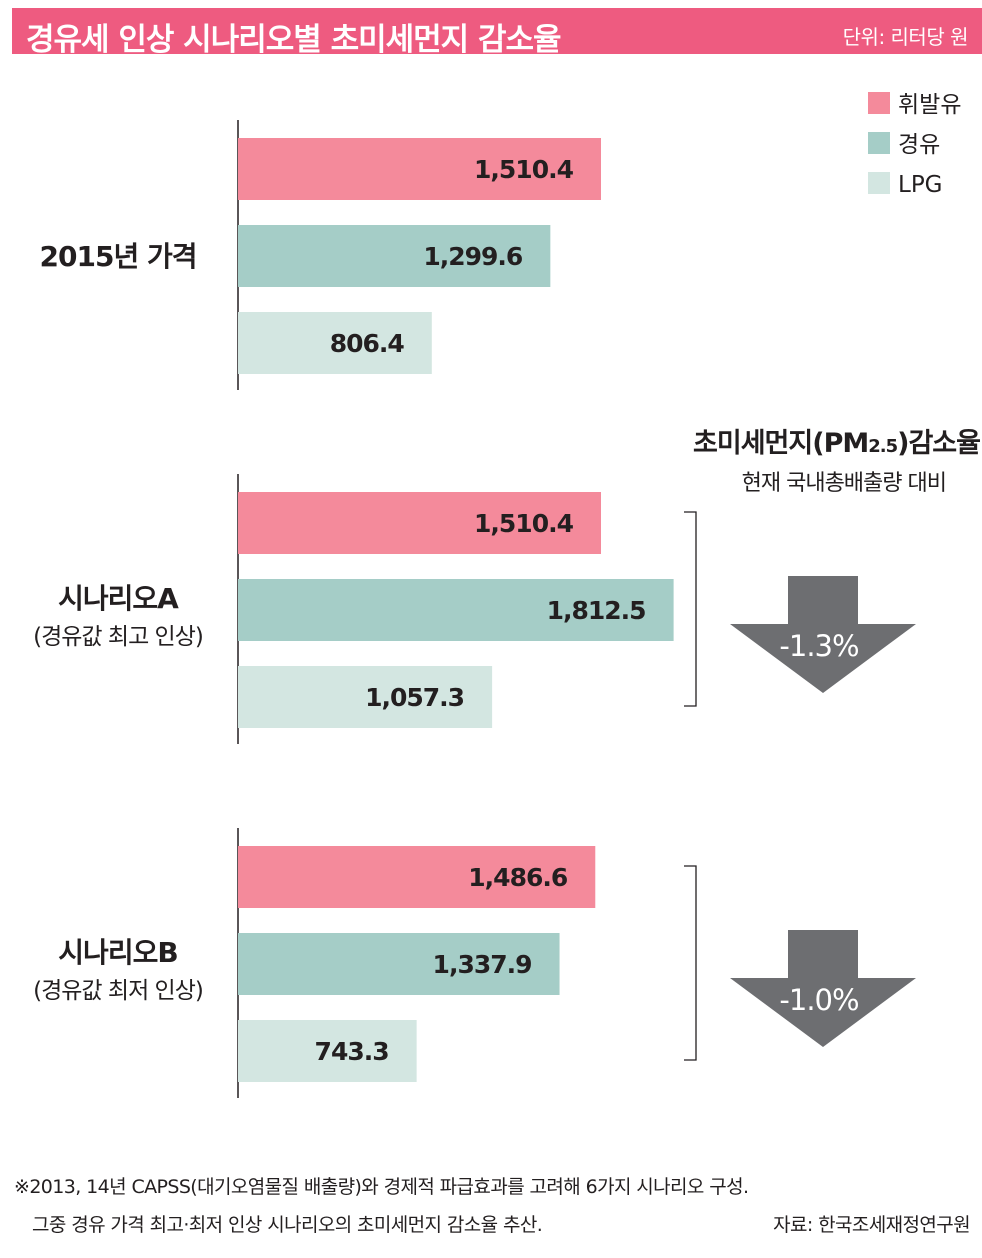 The width and height of the screenshot is (982, 1258). I want to click on legend-label-1: 경유, so click(919, 145).